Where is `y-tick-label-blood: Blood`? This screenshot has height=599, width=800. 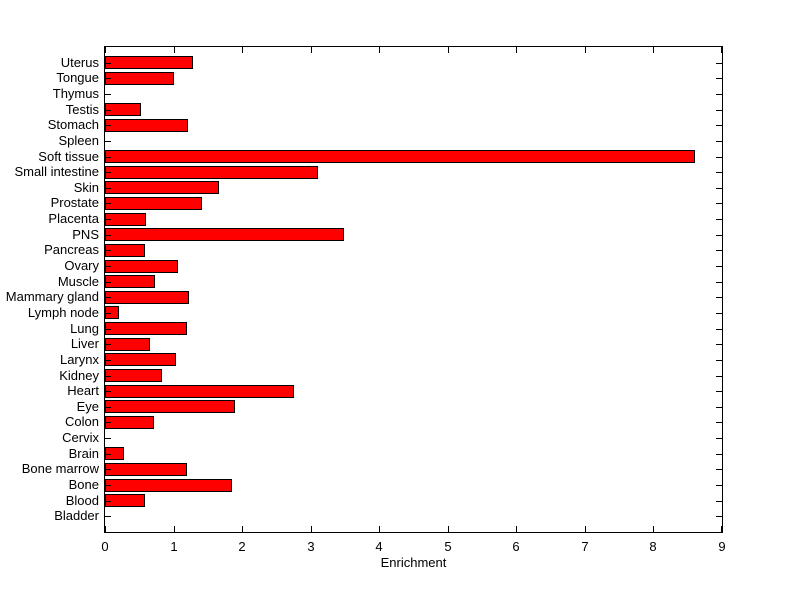
y-tick-label-blood: Blood is located at coordinates (82, 500).